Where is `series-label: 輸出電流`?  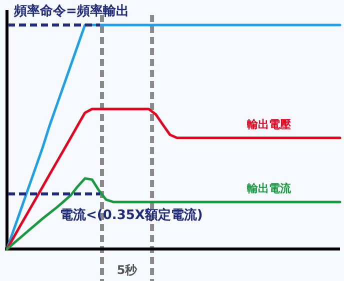
series-label: 輸出電流 is located at coordinates (269, 188).